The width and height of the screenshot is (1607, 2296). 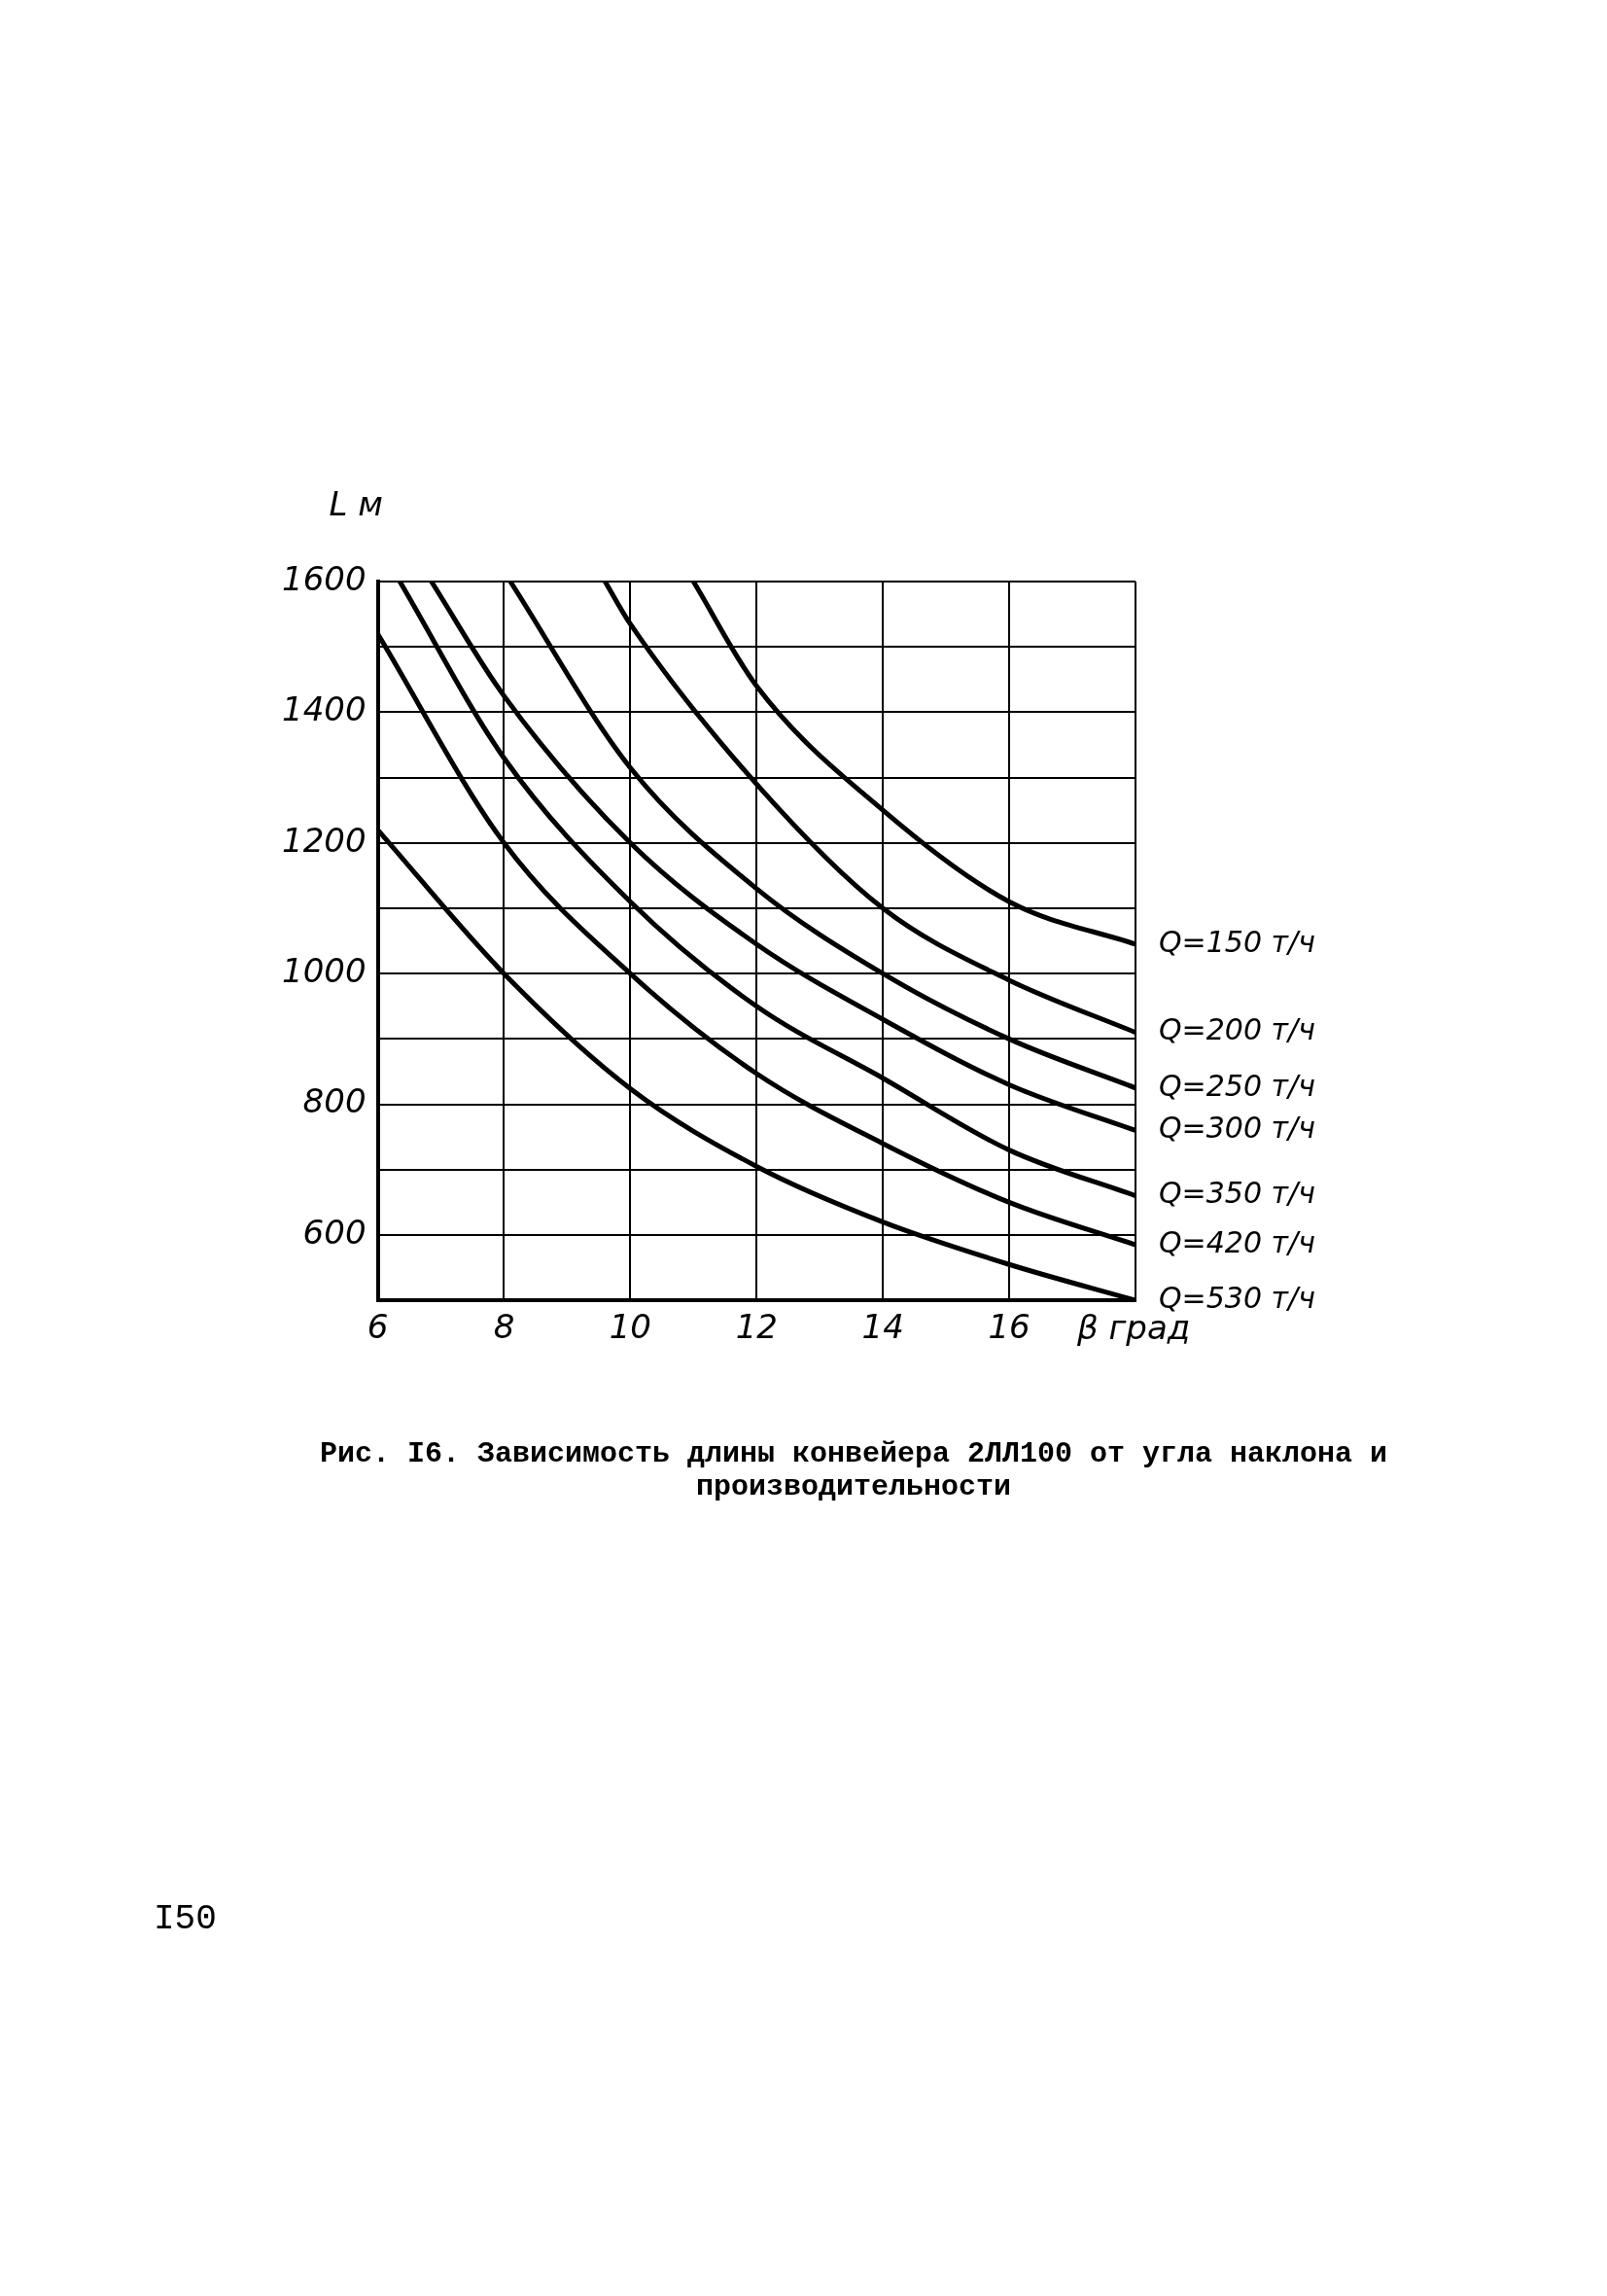 I want to click on text: I50, so click(x=185, y=1919).